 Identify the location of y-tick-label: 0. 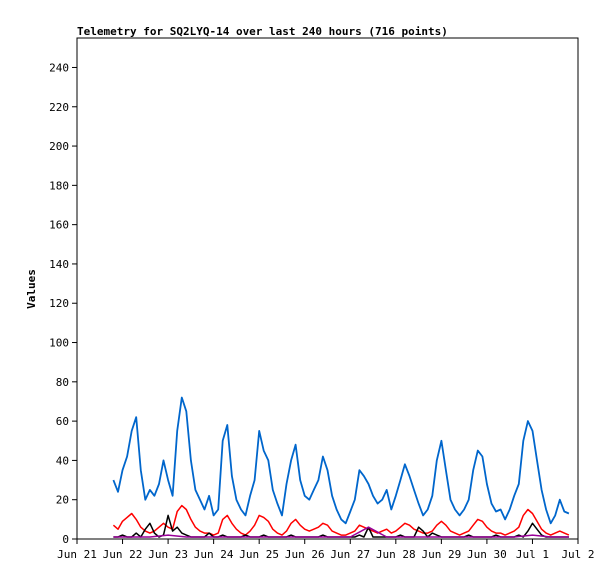
(65, 539).